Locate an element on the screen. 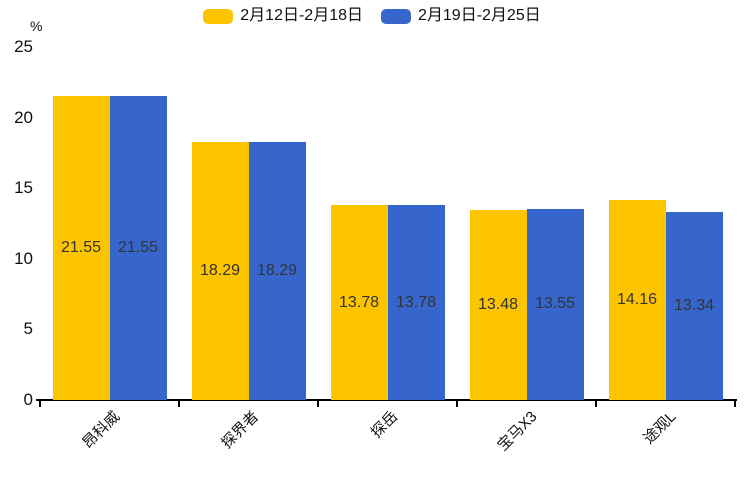 The image size is (744, 496). bar-group-1: 21.55 21.55 is located at coordinates (109, 247).